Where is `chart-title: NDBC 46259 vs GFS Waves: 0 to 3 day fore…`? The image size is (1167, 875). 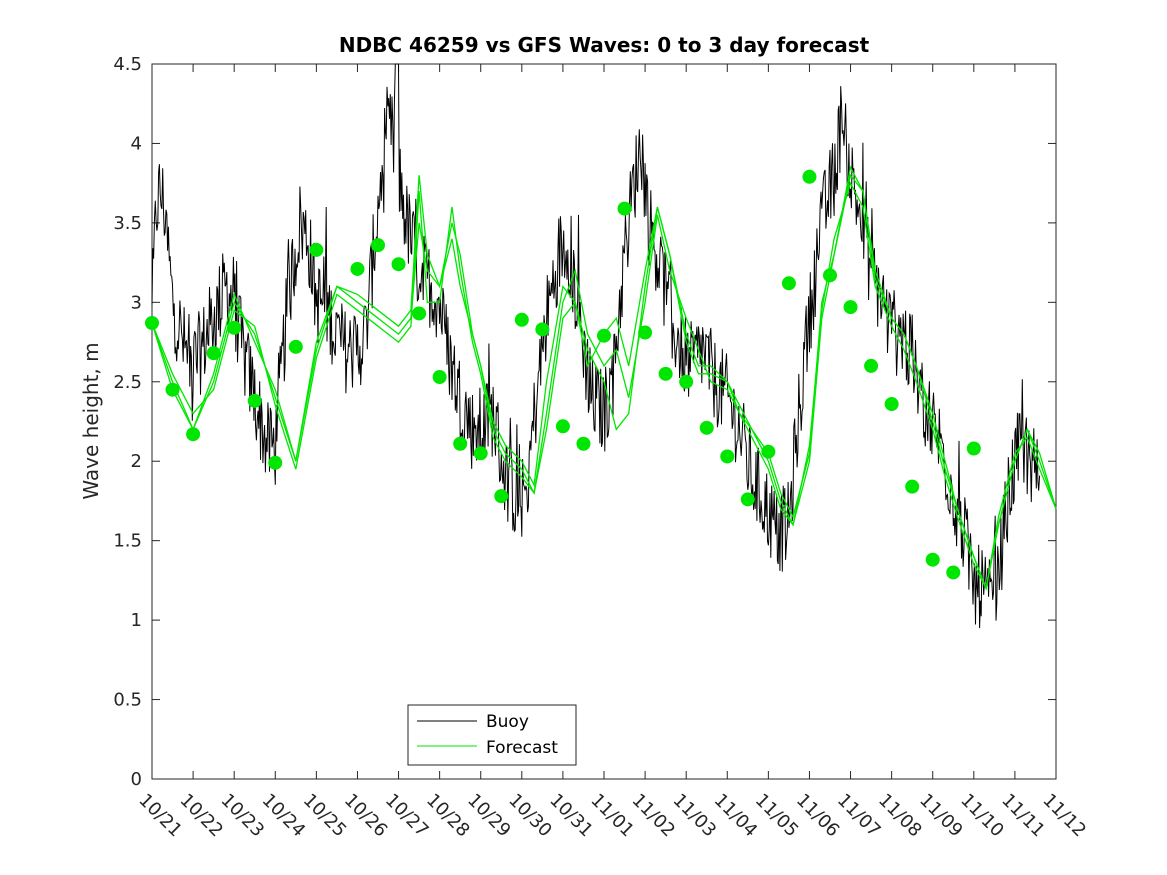
chart-title: NDBC 46259 vs GFS Waves: 0 to 3 day fore… is located at coordinates (604, 45).